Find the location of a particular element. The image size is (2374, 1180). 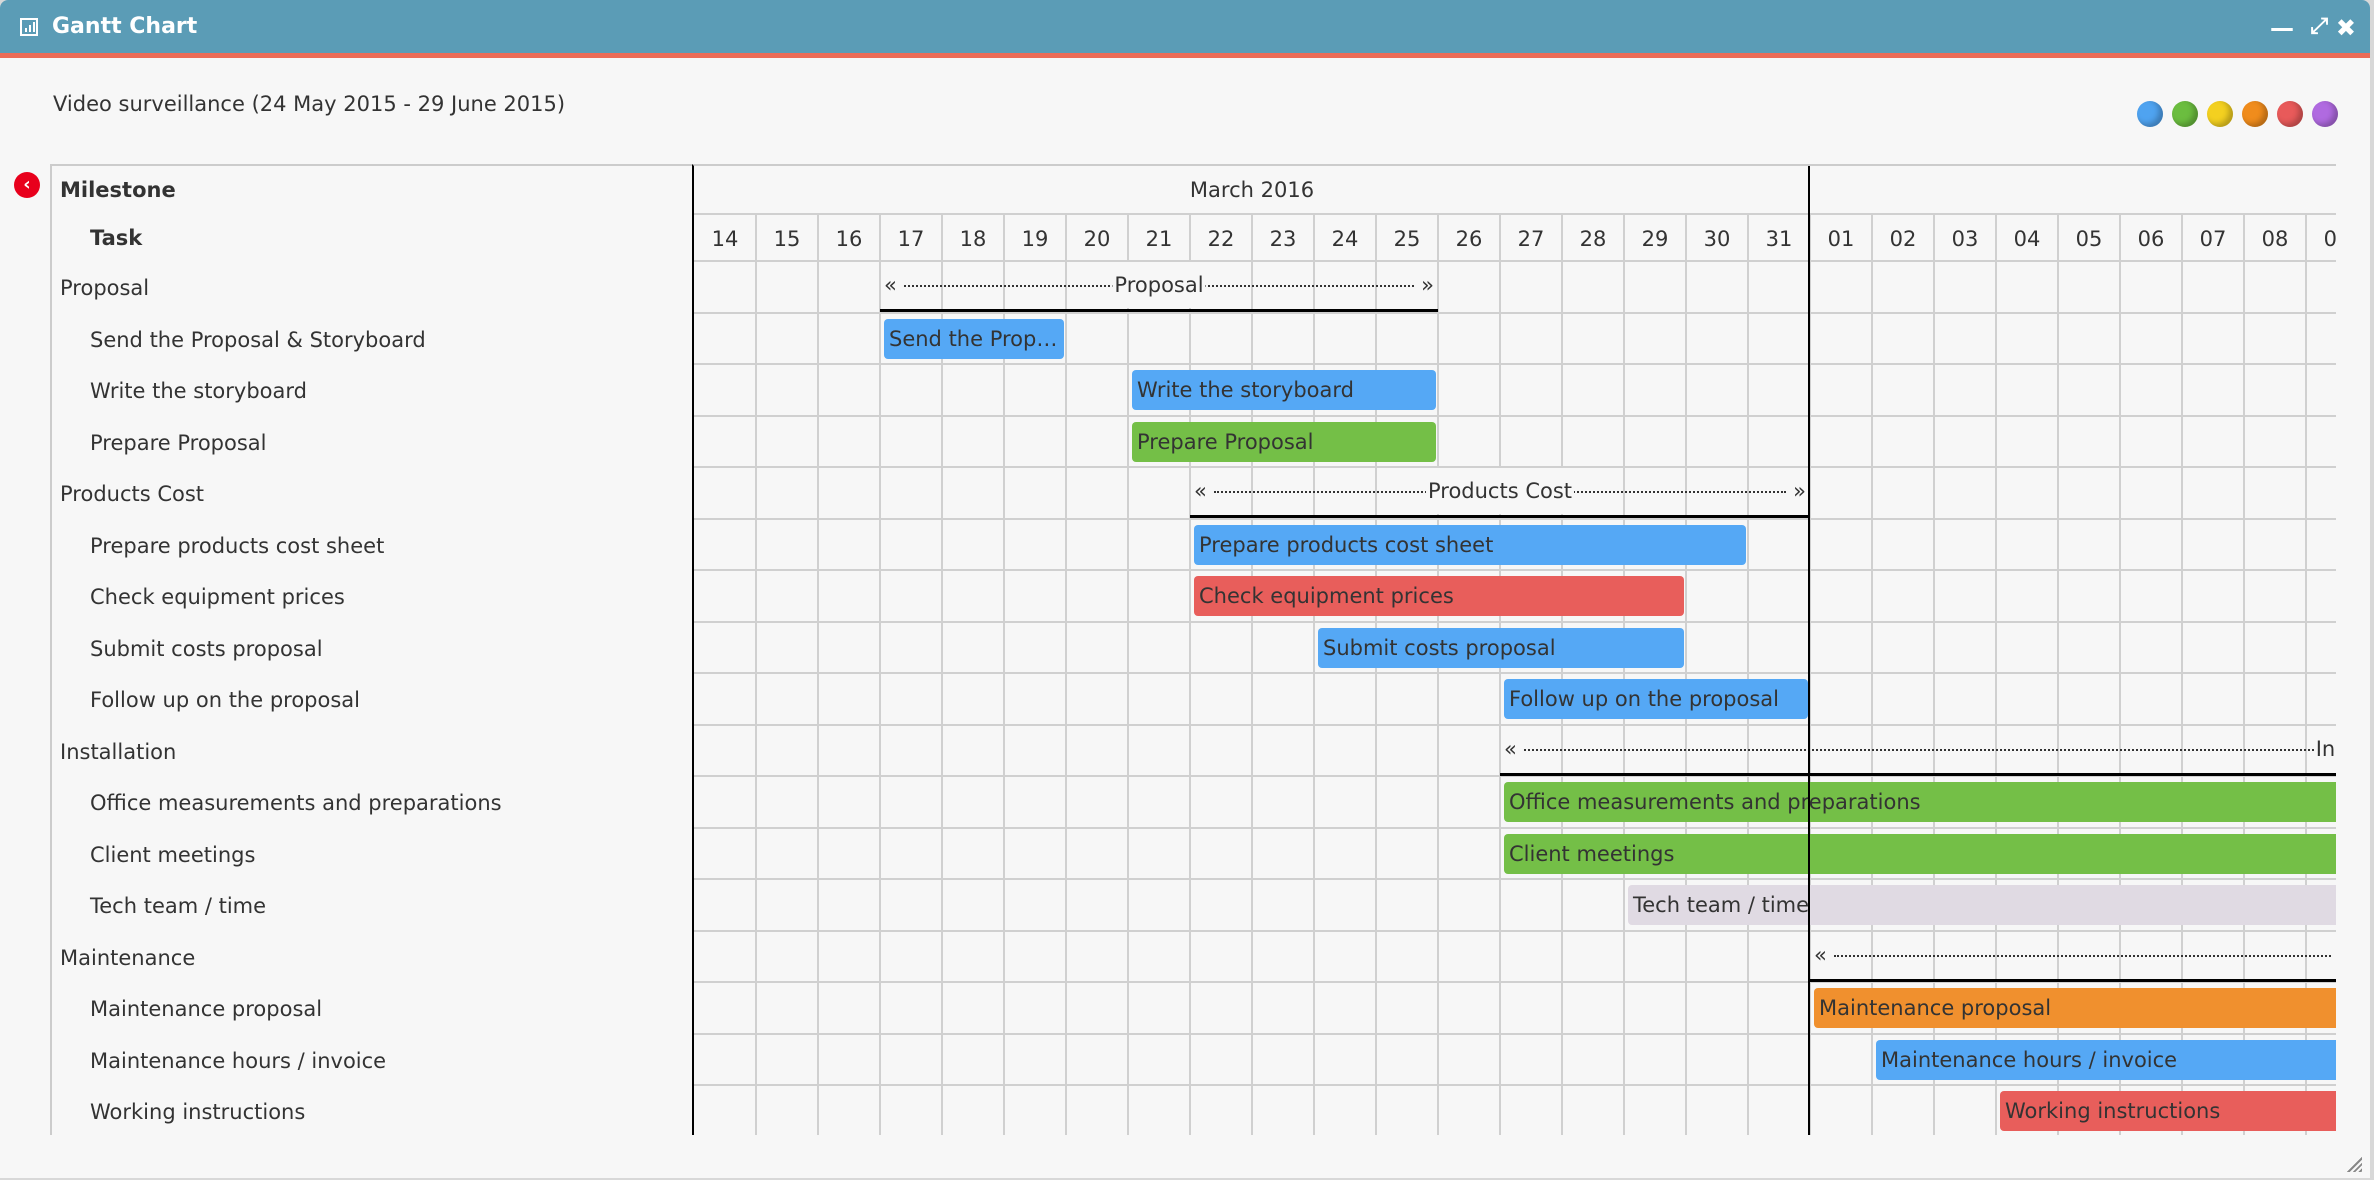

milestone-bar: « Proposal » is located at coordinates (1159, 287).